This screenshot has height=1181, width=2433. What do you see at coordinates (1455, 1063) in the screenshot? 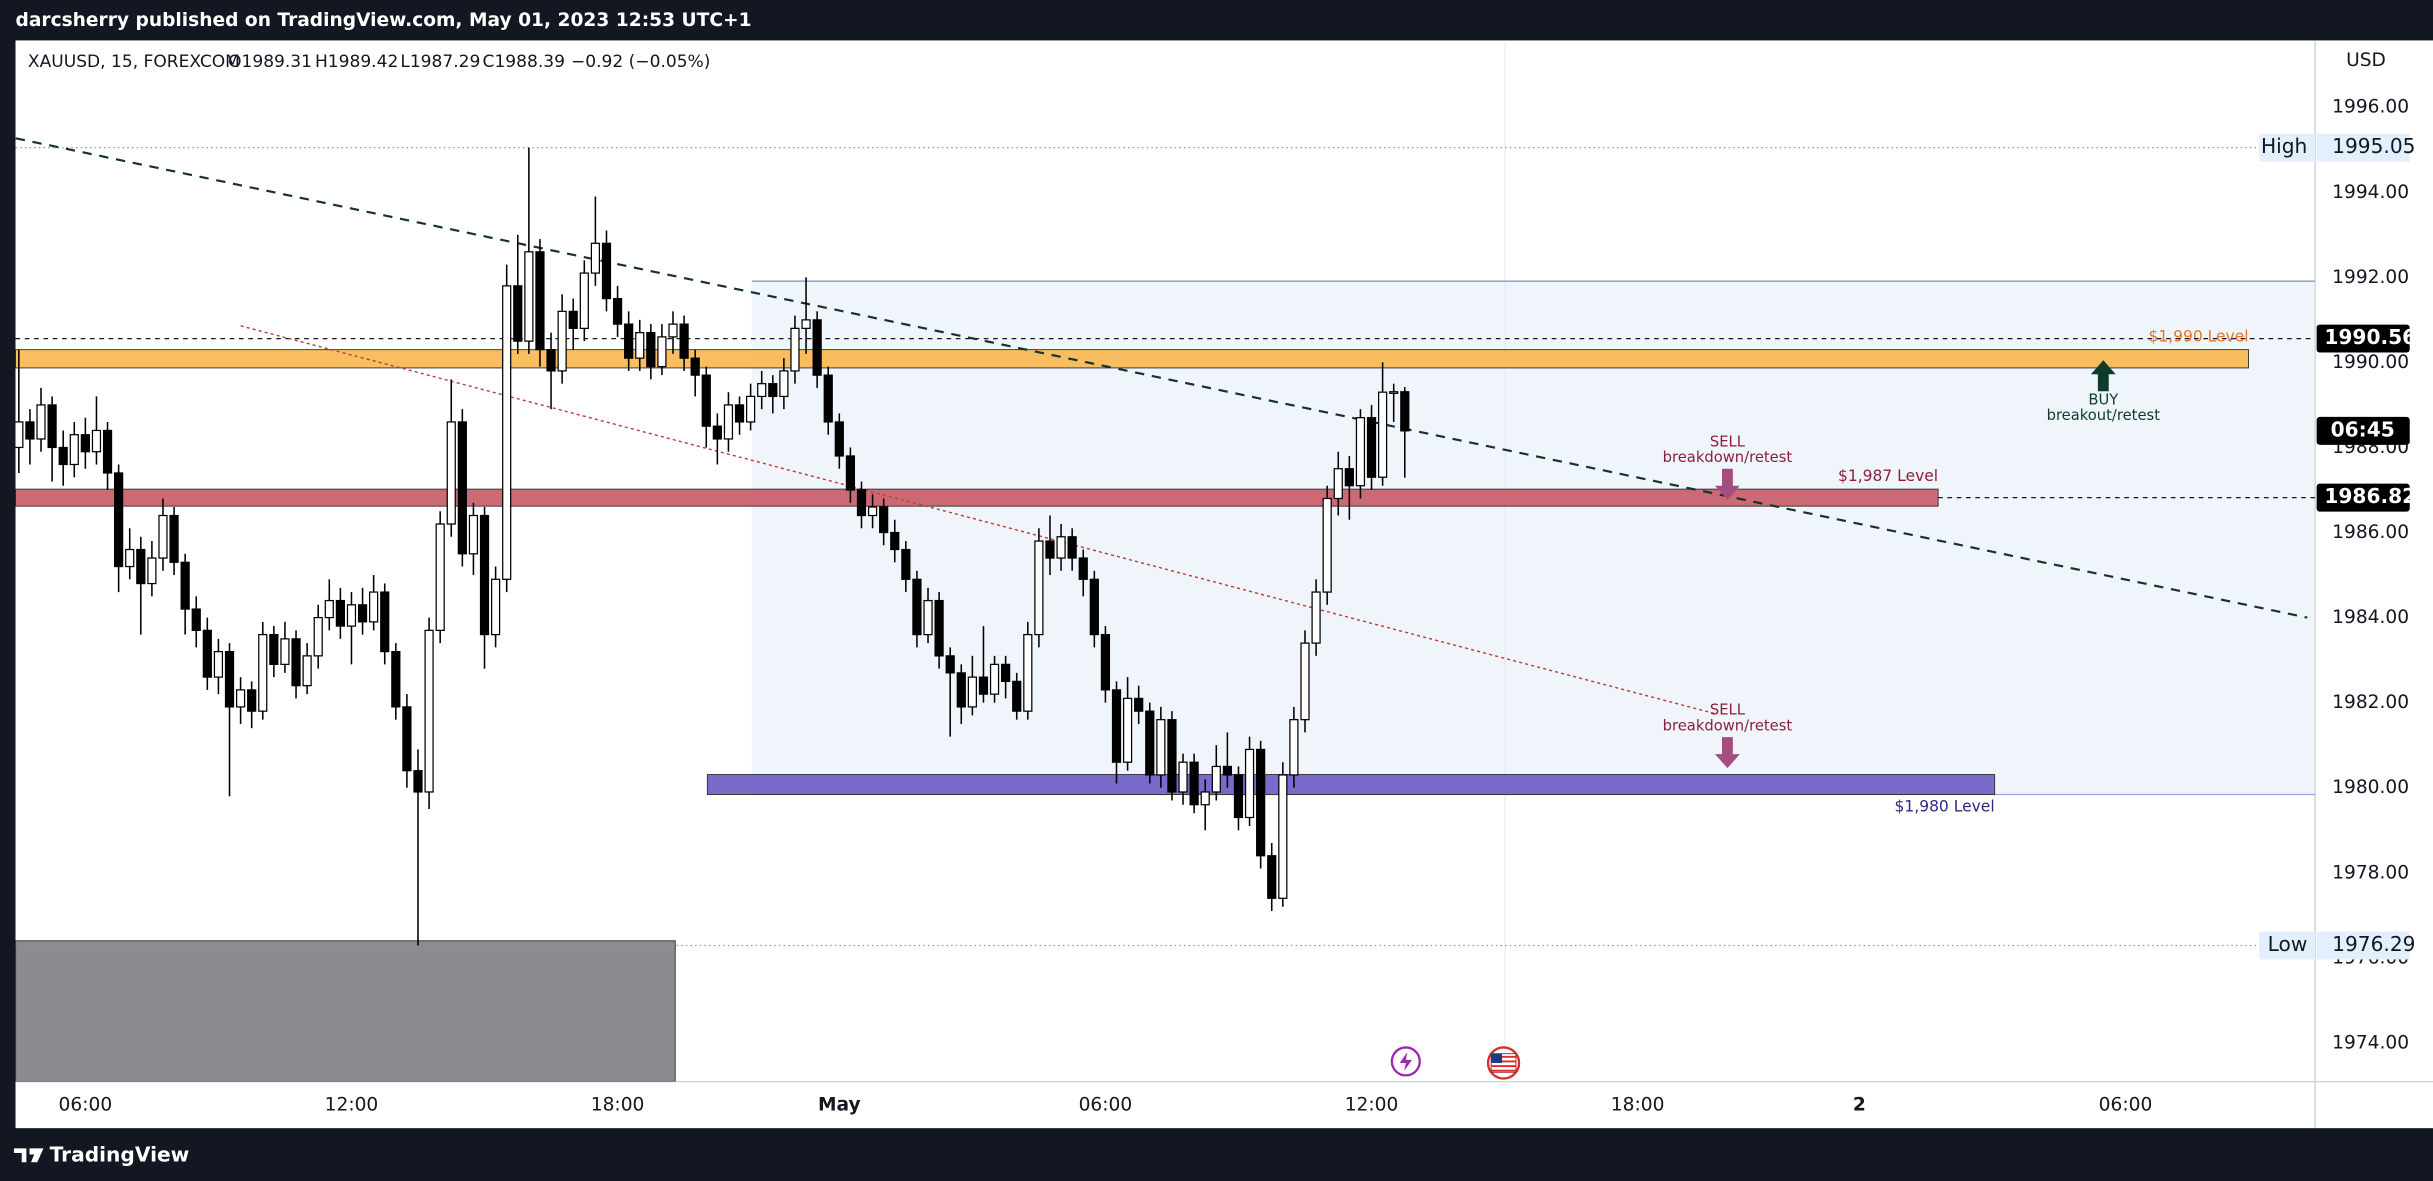
I see `event-icons` at bounding box center [1455, 1063].